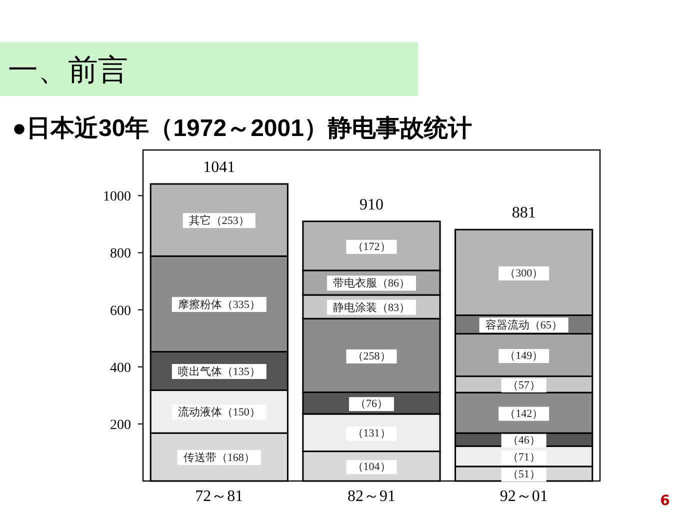 The width and height of the screenshot is (700, 525). Describe the element at coordinates (219, 496) in the screenshot. I see `x-tick-label: 72～81` at that location.